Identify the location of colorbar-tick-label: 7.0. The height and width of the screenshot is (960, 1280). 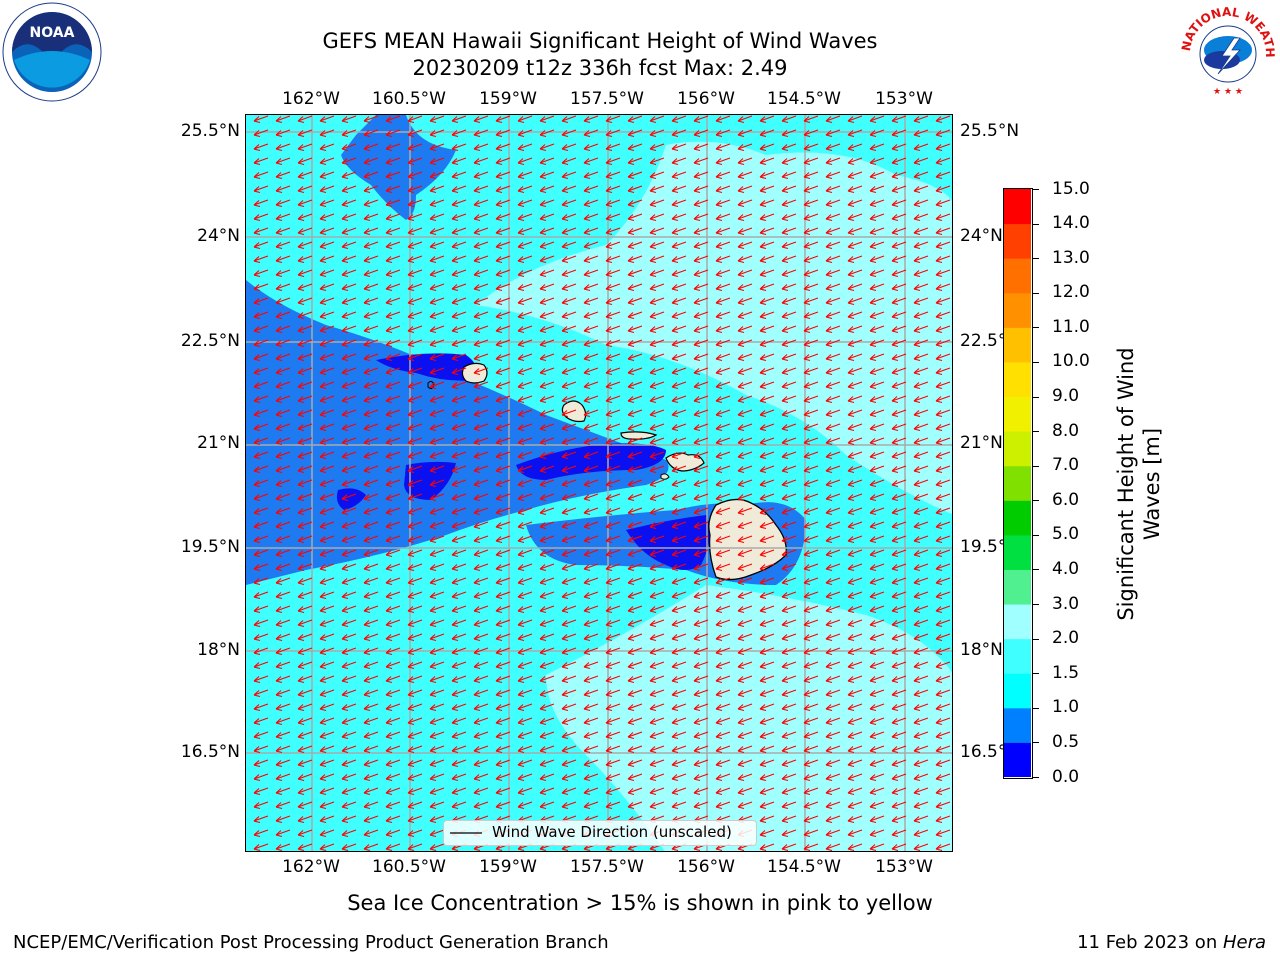
(1066, 465).